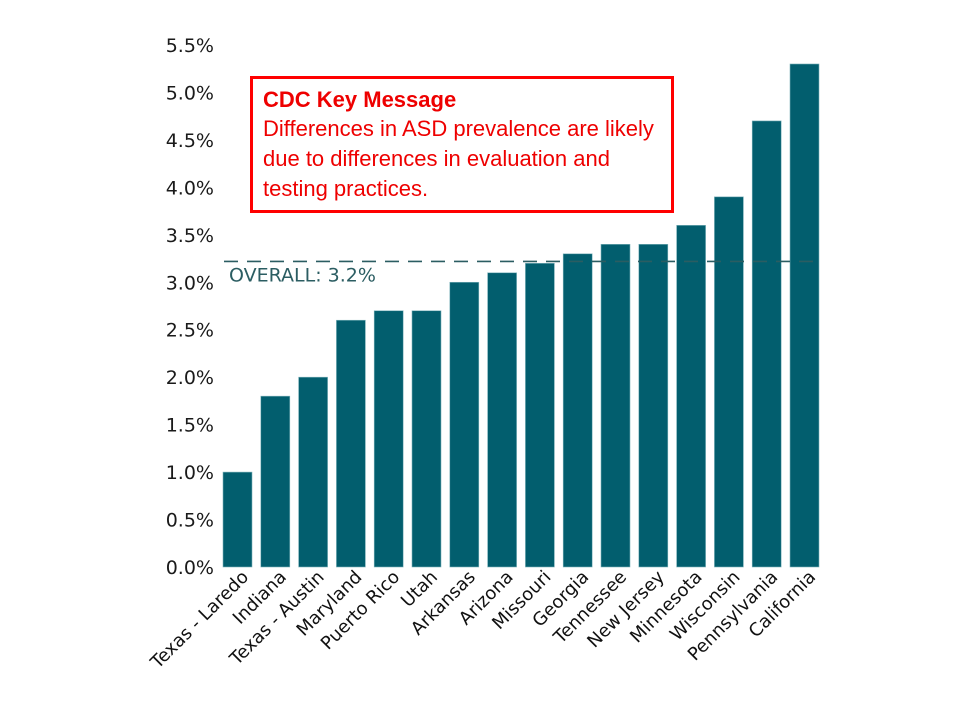  I want to click on y-tick-label: 0.0%, so click(190, 568).